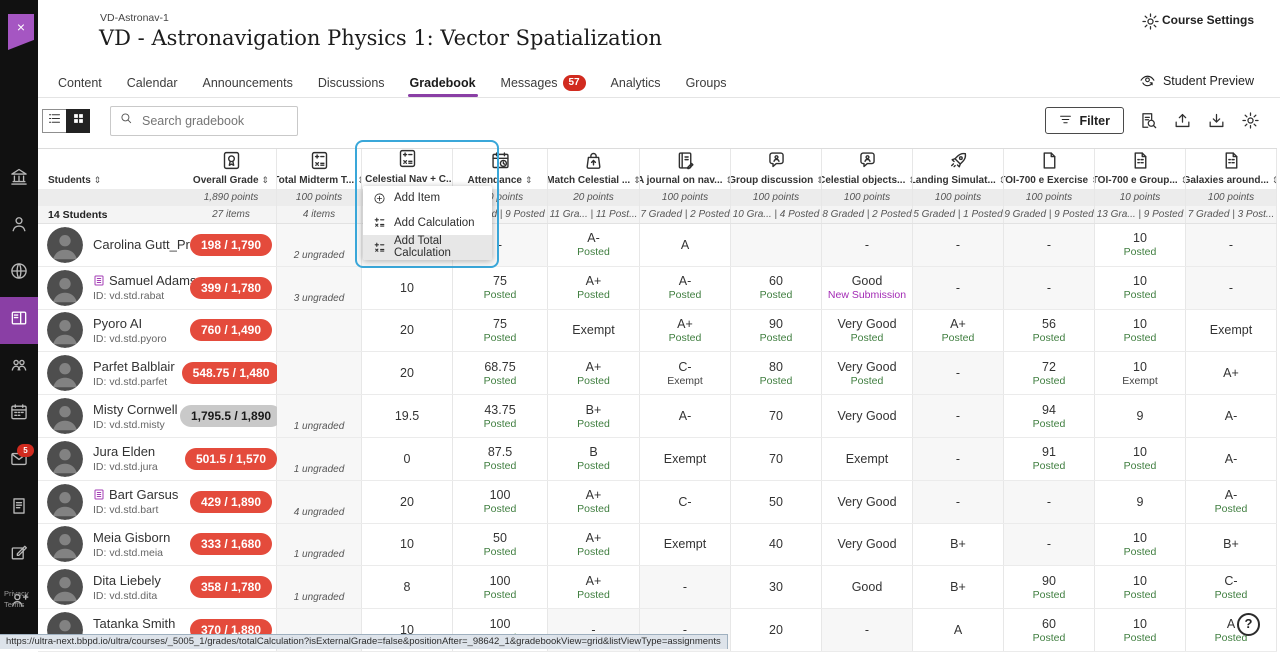  Describe the element at coordinates (776, 630) in the screenshot. I see `grade-cell-group: 20` at that location.